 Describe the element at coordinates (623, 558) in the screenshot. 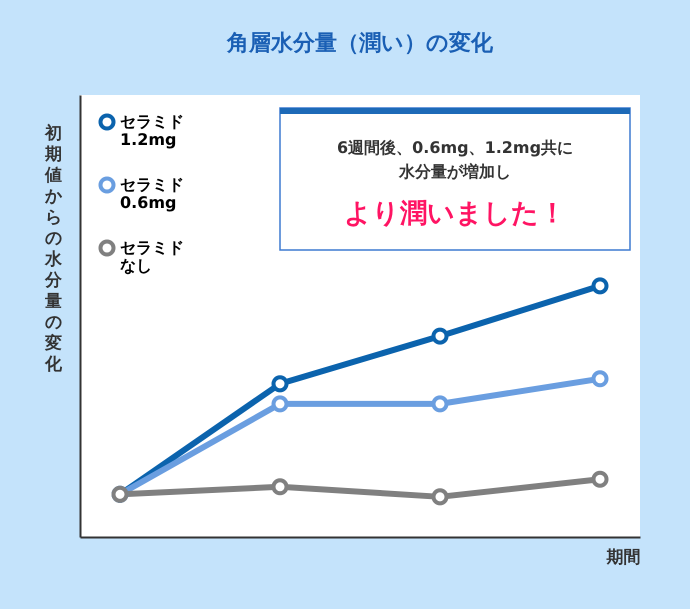

I see `x-axis-title: 期間` at that location.